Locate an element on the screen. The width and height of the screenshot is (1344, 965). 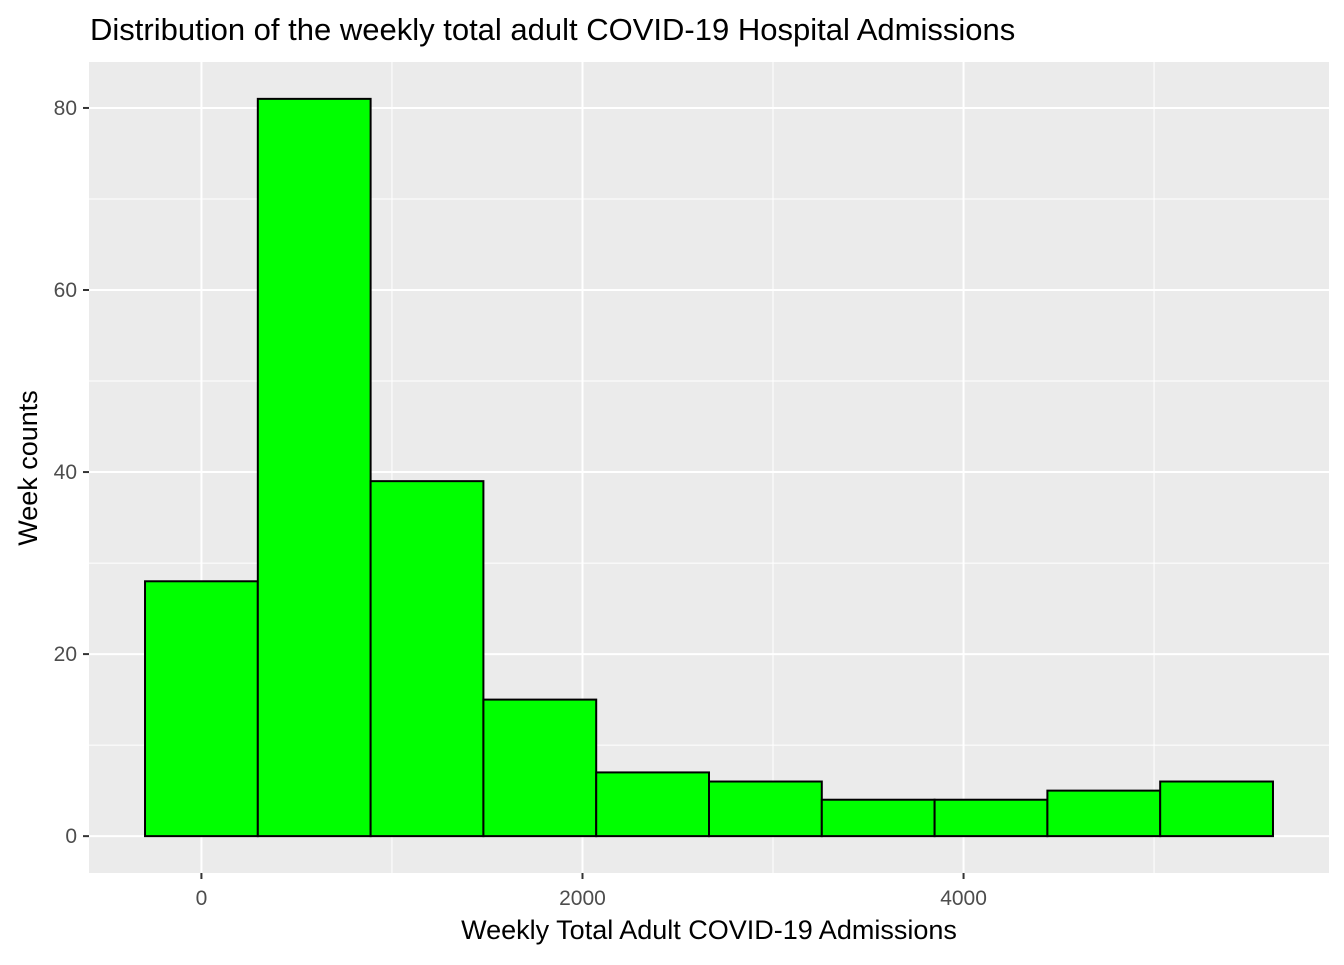
y-tick-label-1: 20 is located at coordinates (65, 654).